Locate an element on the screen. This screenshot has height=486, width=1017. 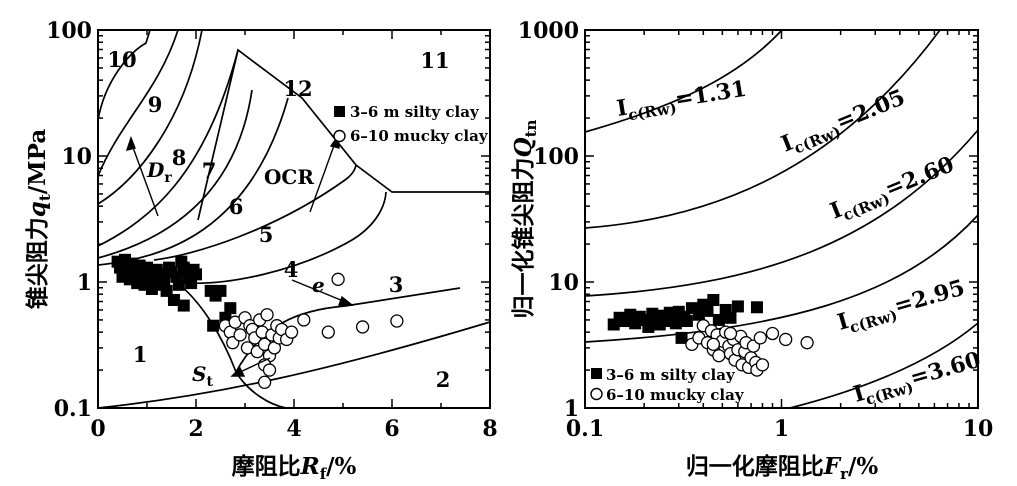
zone-label-12: 12 is located at coordinates (297, 88).